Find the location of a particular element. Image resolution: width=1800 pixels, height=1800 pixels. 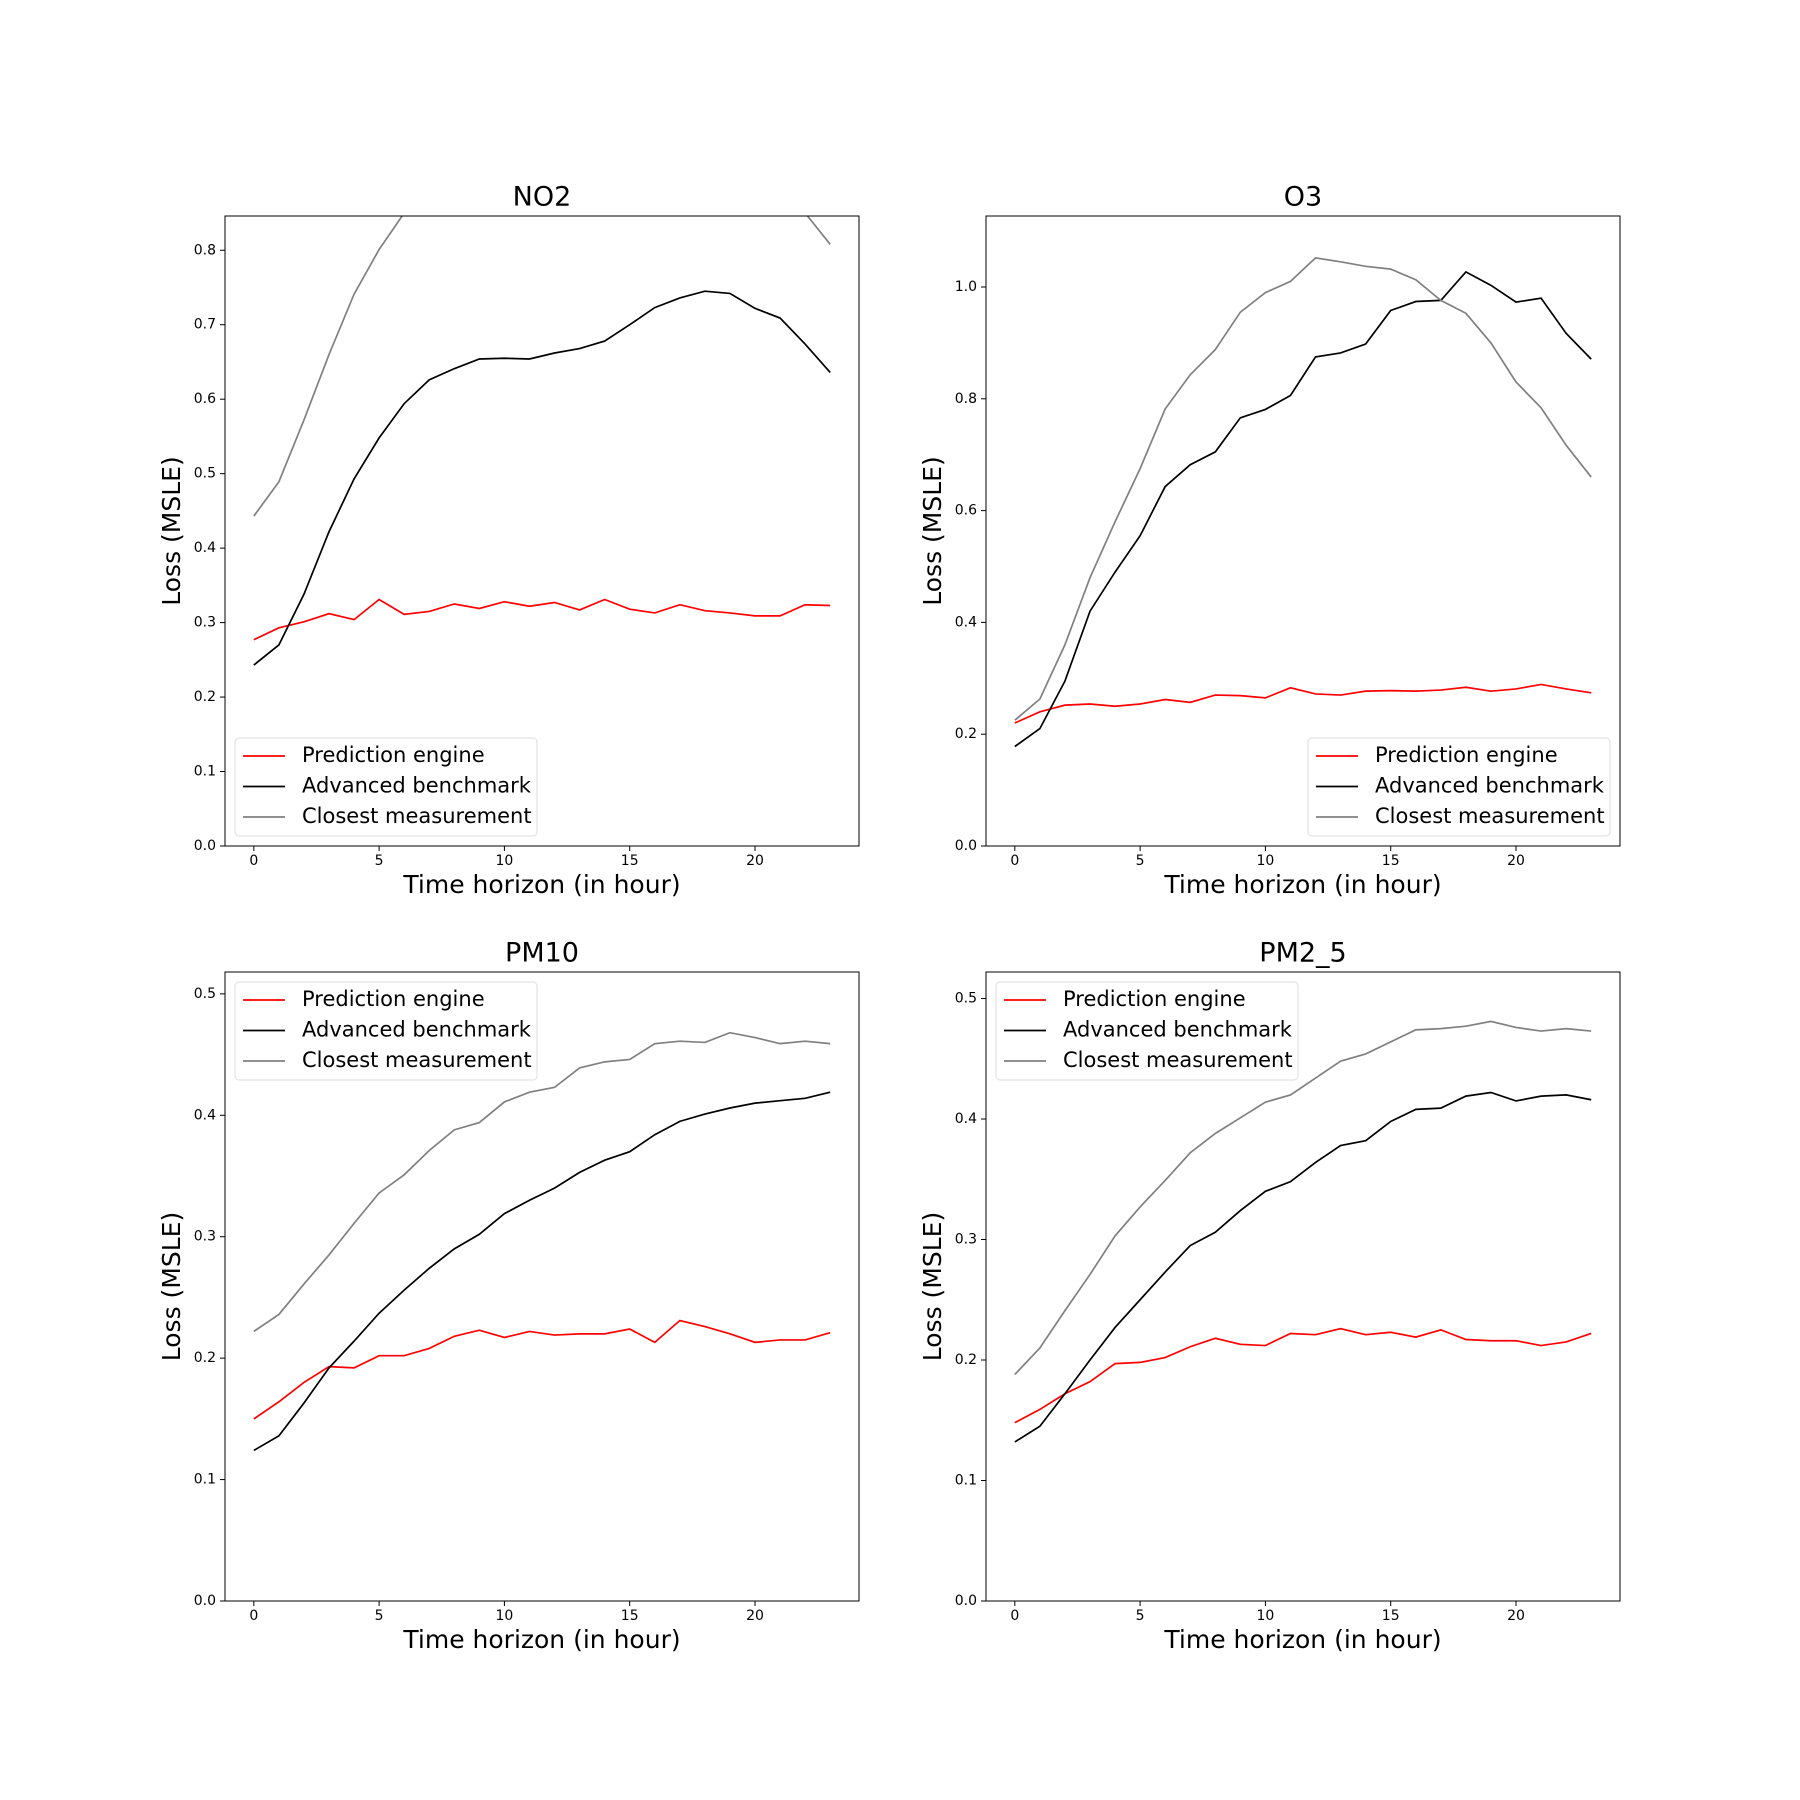

chart-title: PM2_5 is located at coordinates (1302, 953).